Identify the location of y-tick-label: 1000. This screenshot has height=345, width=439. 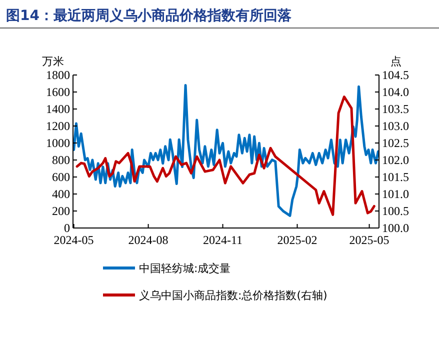
(58, 143).